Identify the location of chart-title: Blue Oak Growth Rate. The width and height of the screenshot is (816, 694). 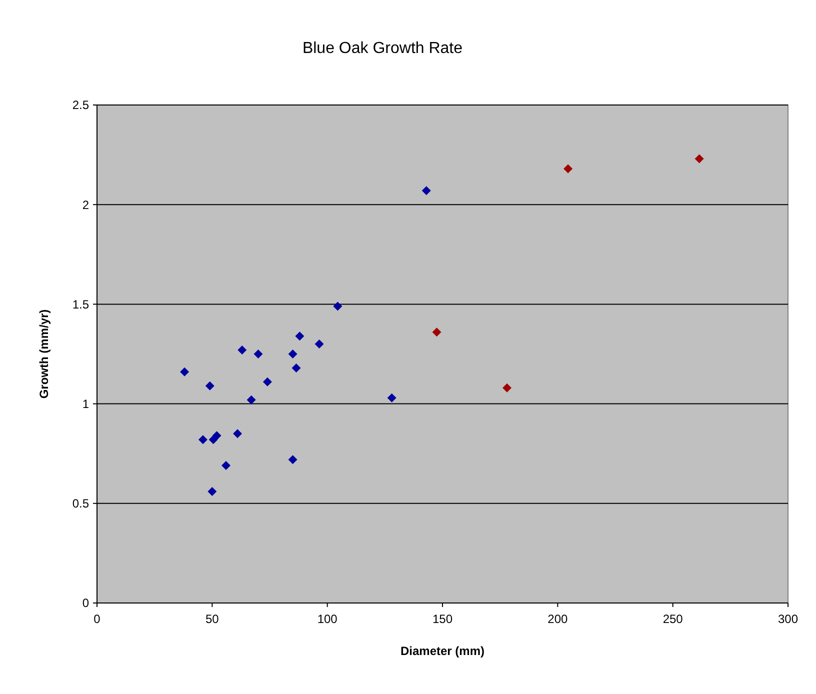
(382, 48).